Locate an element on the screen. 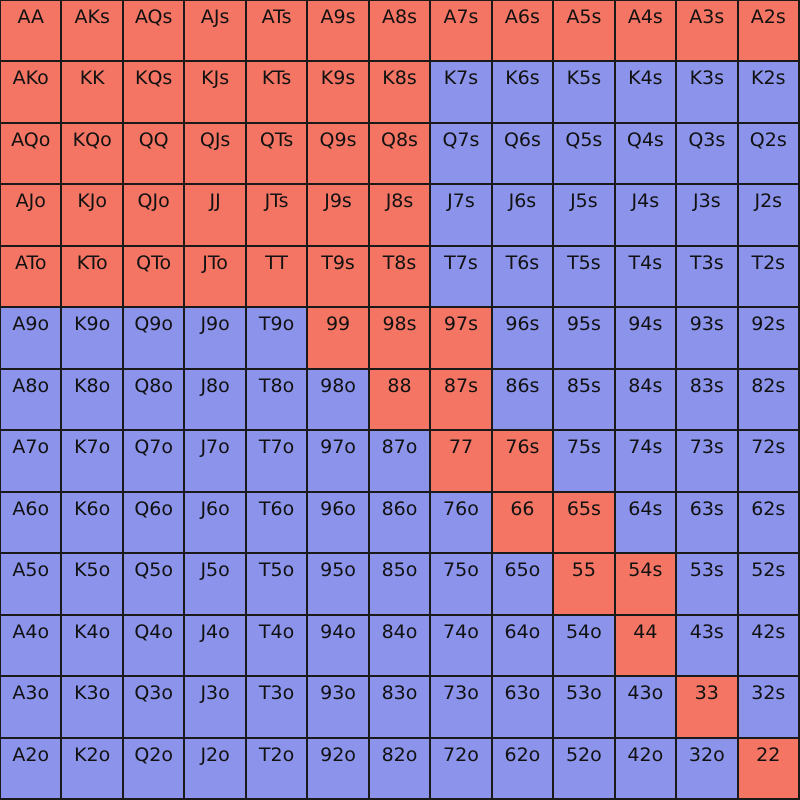 This screenshot has height=800, width=800. hand-cell-92o: 92o is located at coordinates (339, 769).